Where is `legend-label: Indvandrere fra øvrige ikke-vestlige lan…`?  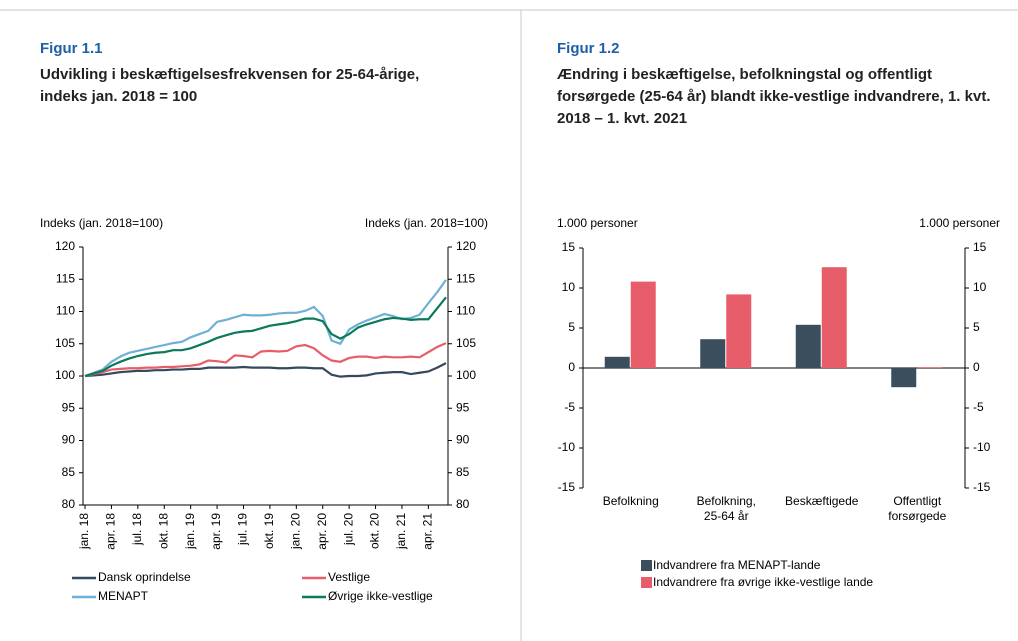
legend-label: Indvandrere fra øvrige ikke-vestlige lan… is located at coordinates (763, 582).